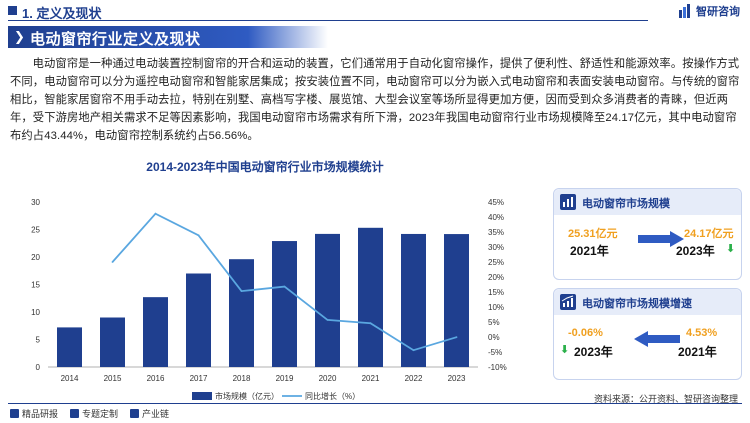 The width and height of the screenshot is (750, 423). What do you see at coordinates (494, 337) in the screenshot?
I see `y-tick-right: 0%` at bounding box center [494, 337].